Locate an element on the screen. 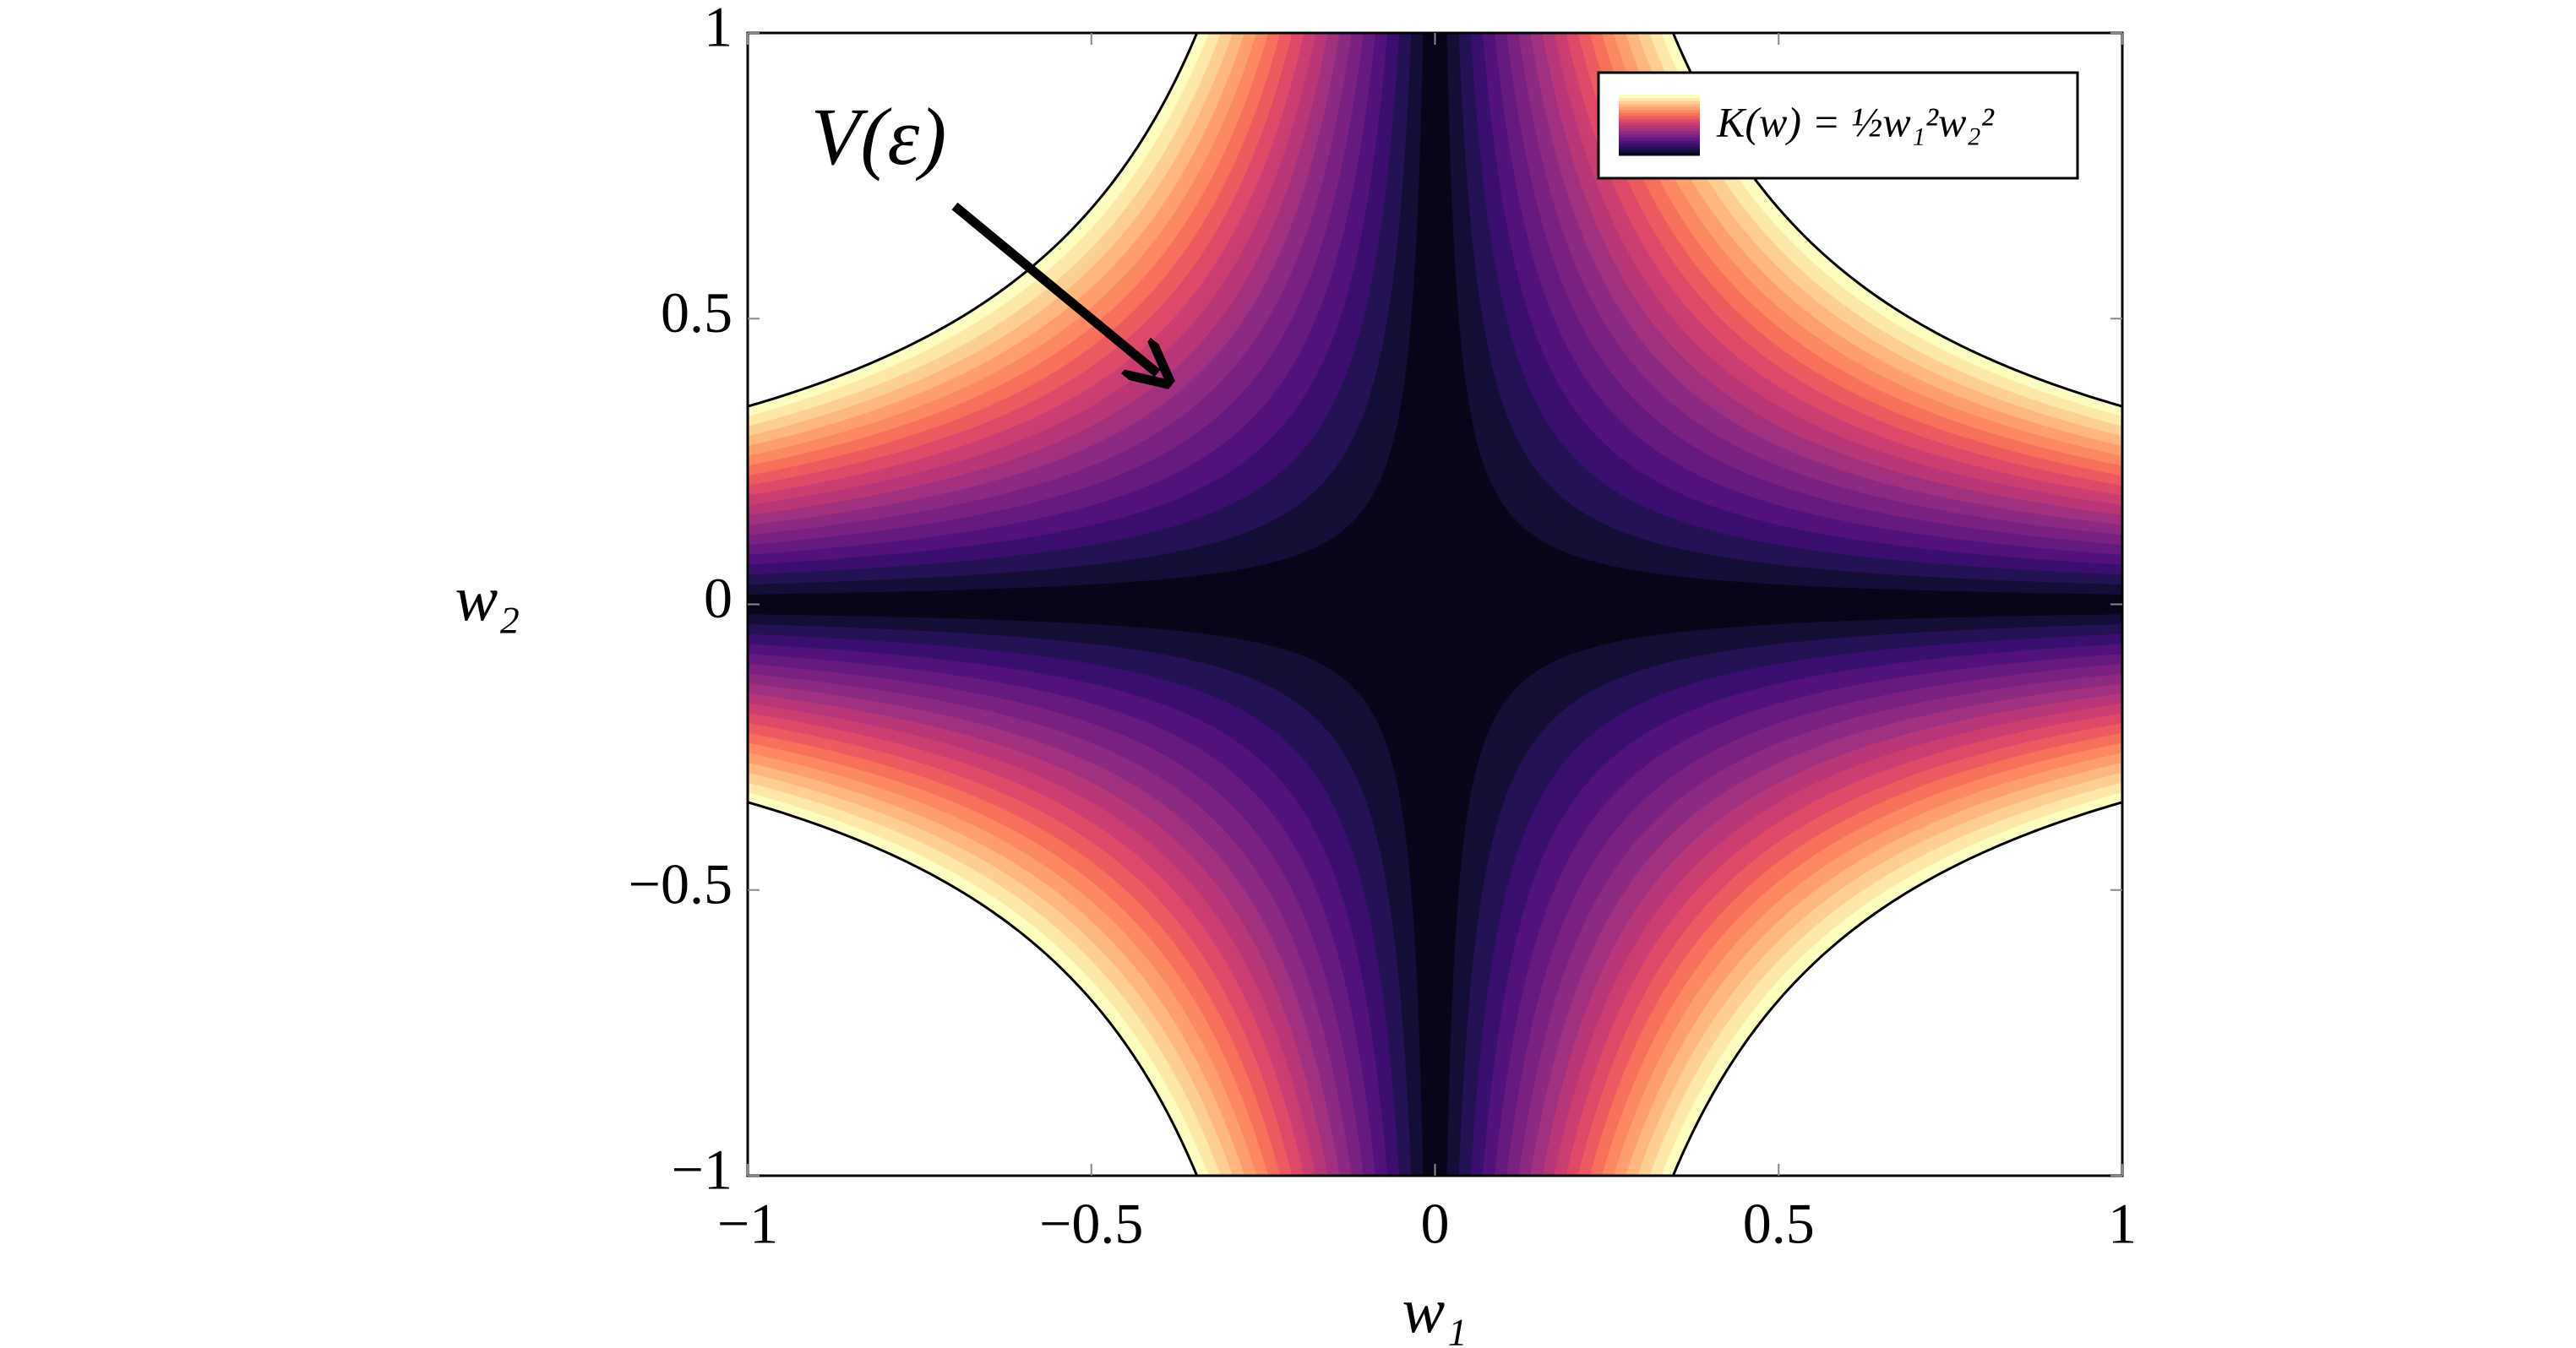  x-tick-label: −1 is located at coordinates (747, 1224).